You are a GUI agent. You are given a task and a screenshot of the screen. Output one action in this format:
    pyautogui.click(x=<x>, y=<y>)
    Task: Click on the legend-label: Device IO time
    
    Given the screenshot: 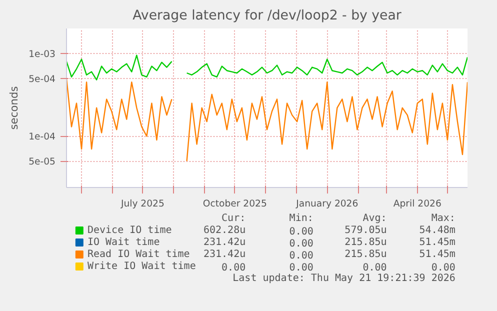 What is the action you would take?
    pyautogui.click(x=129, y=230)
    